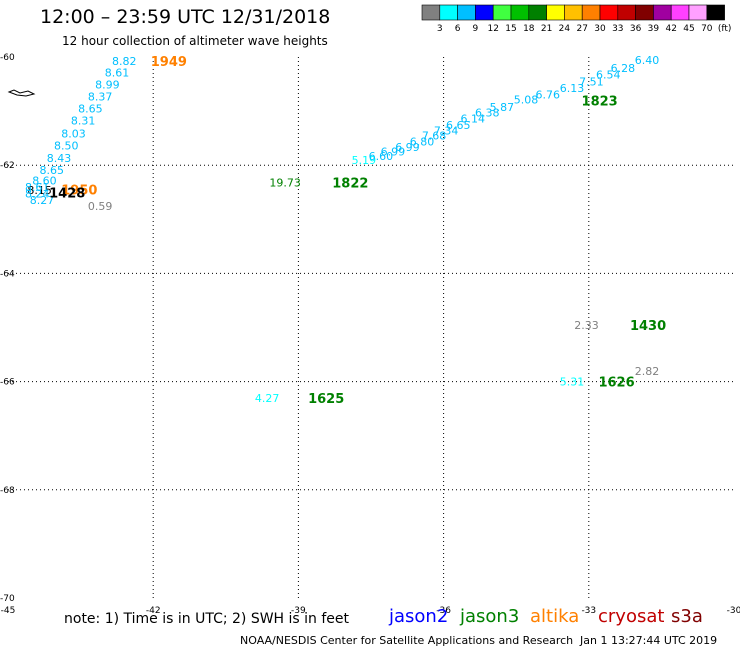 This screenshot has height=650, width=740. What do you see at coordinates (66, 146) in the screenshot?
I see `wave-height-label: 8.50` at bounding box center [66, 146].